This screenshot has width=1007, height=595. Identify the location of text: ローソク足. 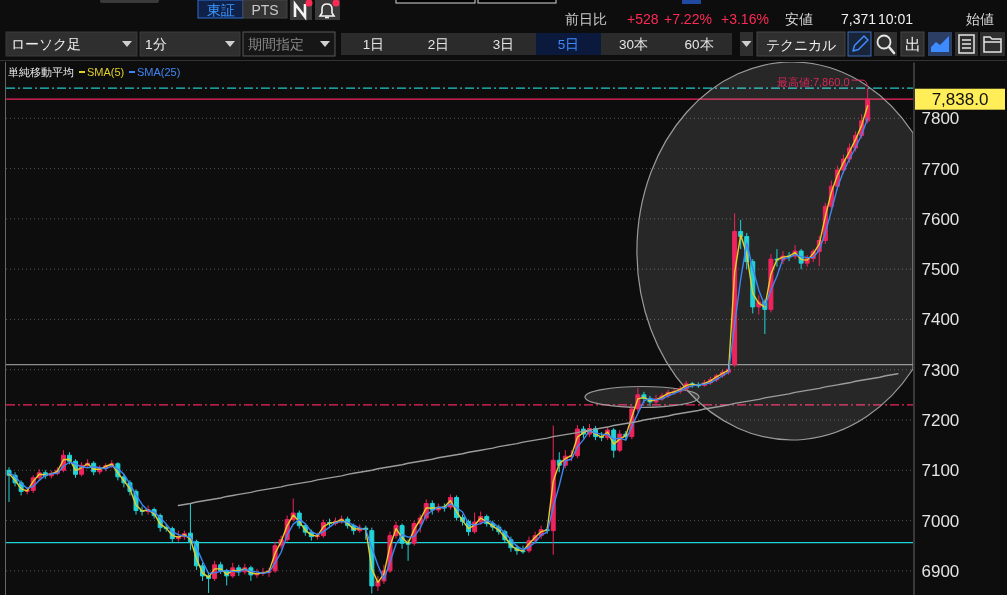
(46, 44).